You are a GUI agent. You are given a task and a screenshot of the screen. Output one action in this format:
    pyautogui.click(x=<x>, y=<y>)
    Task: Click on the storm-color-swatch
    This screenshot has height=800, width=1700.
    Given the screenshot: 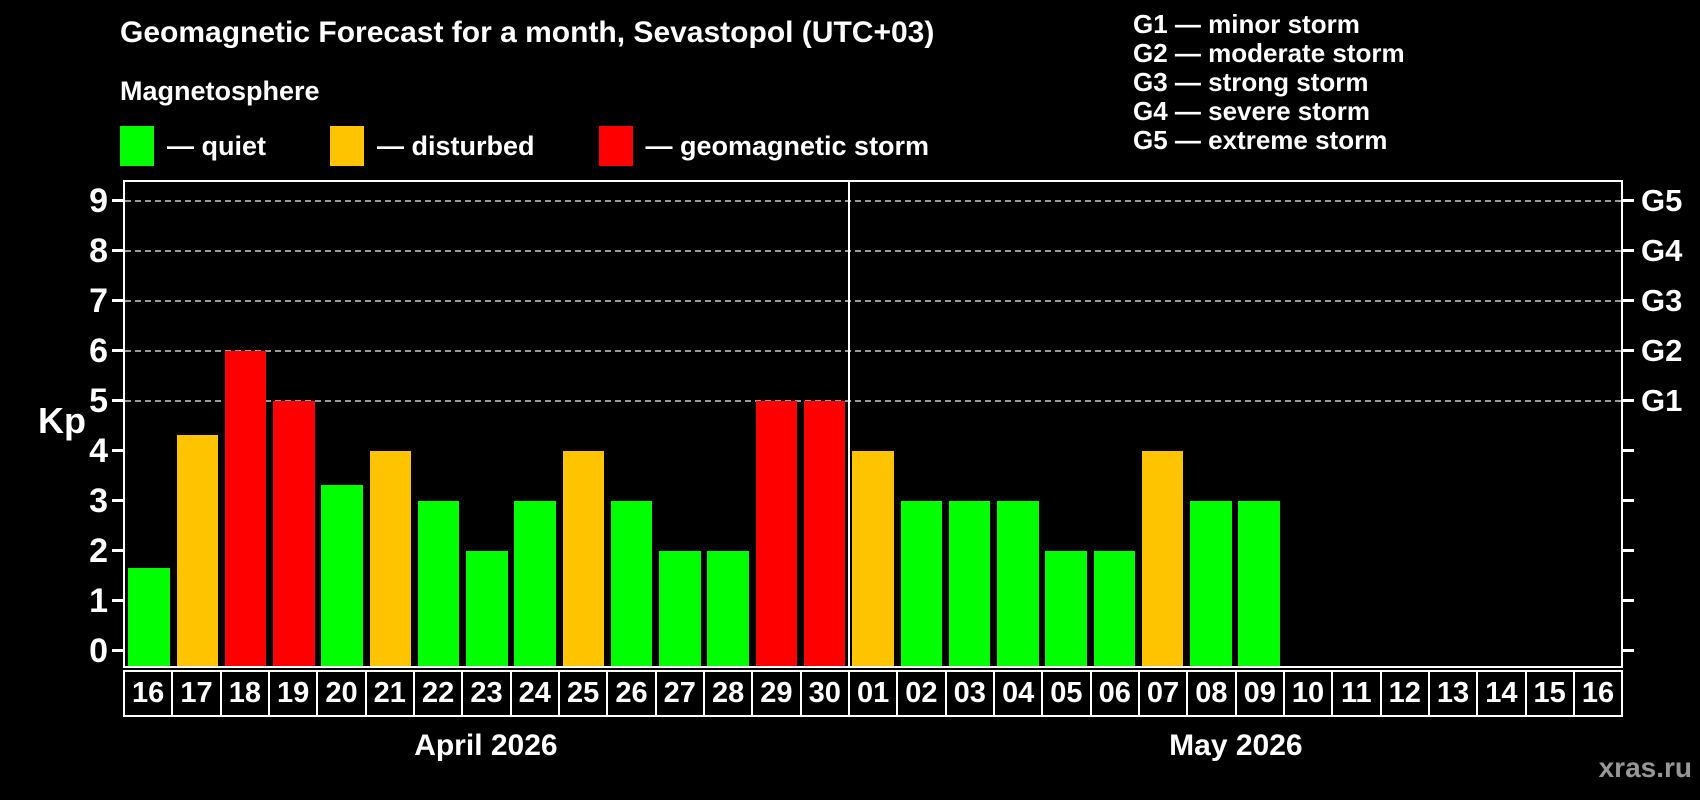 What is the action you would take?
    pyautogui.click(x=615, y=146)
    